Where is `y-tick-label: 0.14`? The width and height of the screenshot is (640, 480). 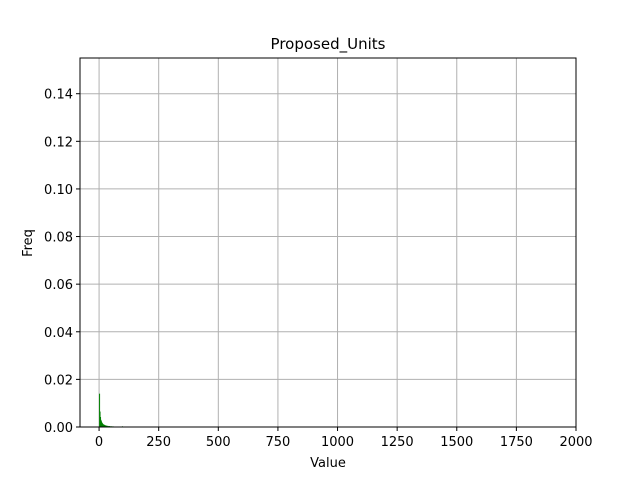
y-tick-label: 0.14 is located at coordinates (58, 95).